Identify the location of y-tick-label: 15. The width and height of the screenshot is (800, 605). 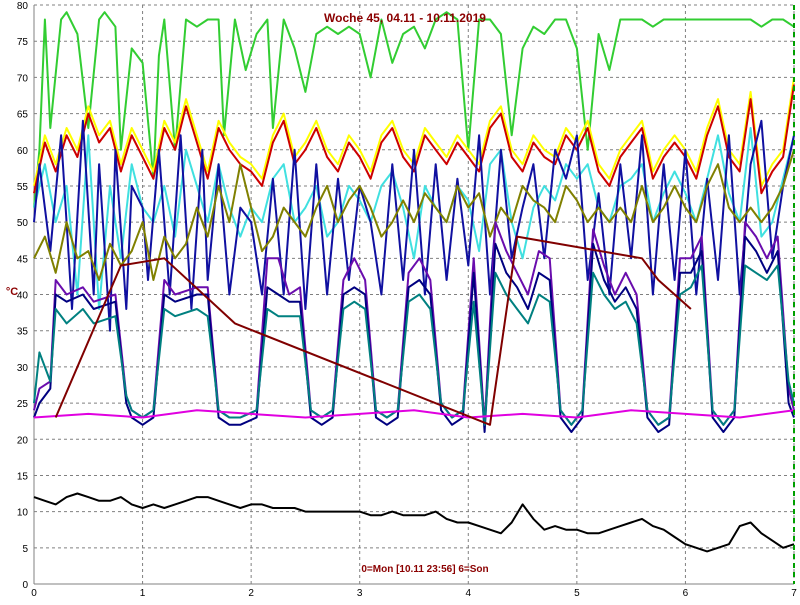
(23, 476).